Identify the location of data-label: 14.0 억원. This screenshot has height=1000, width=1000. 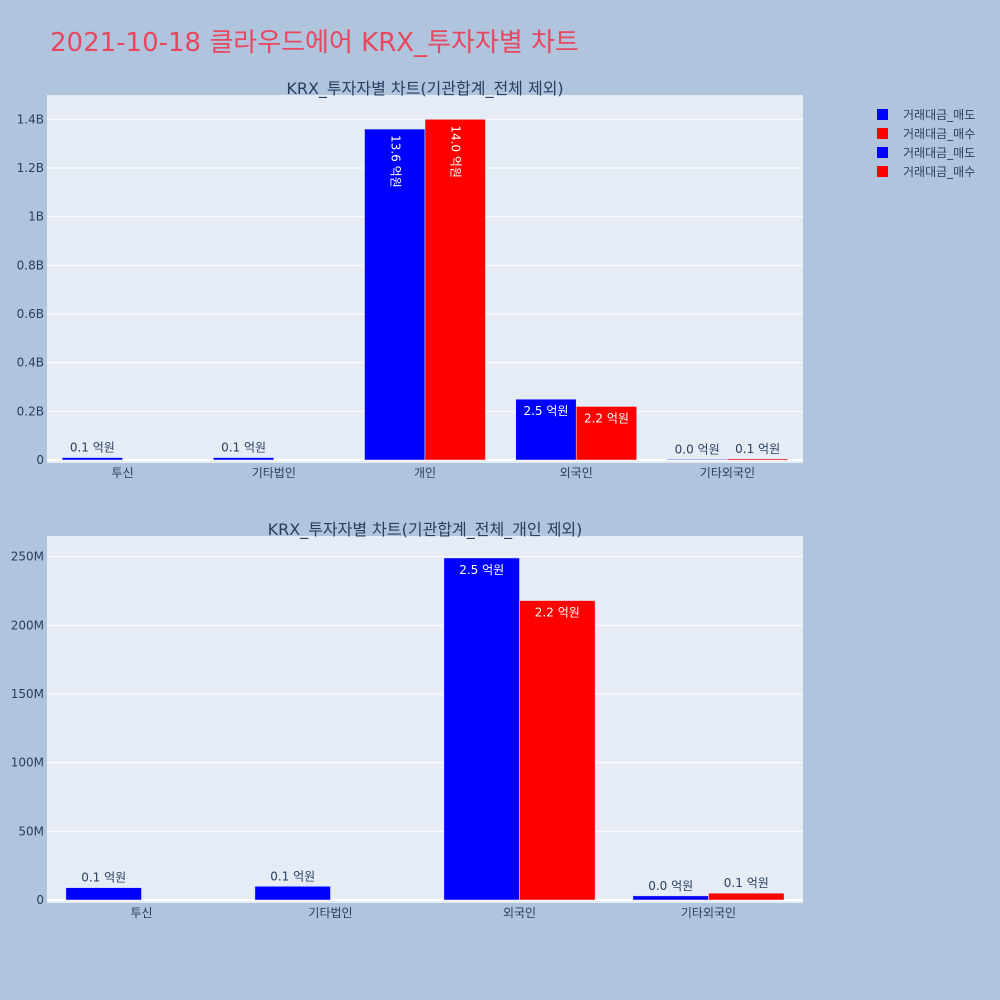
(456, 151).